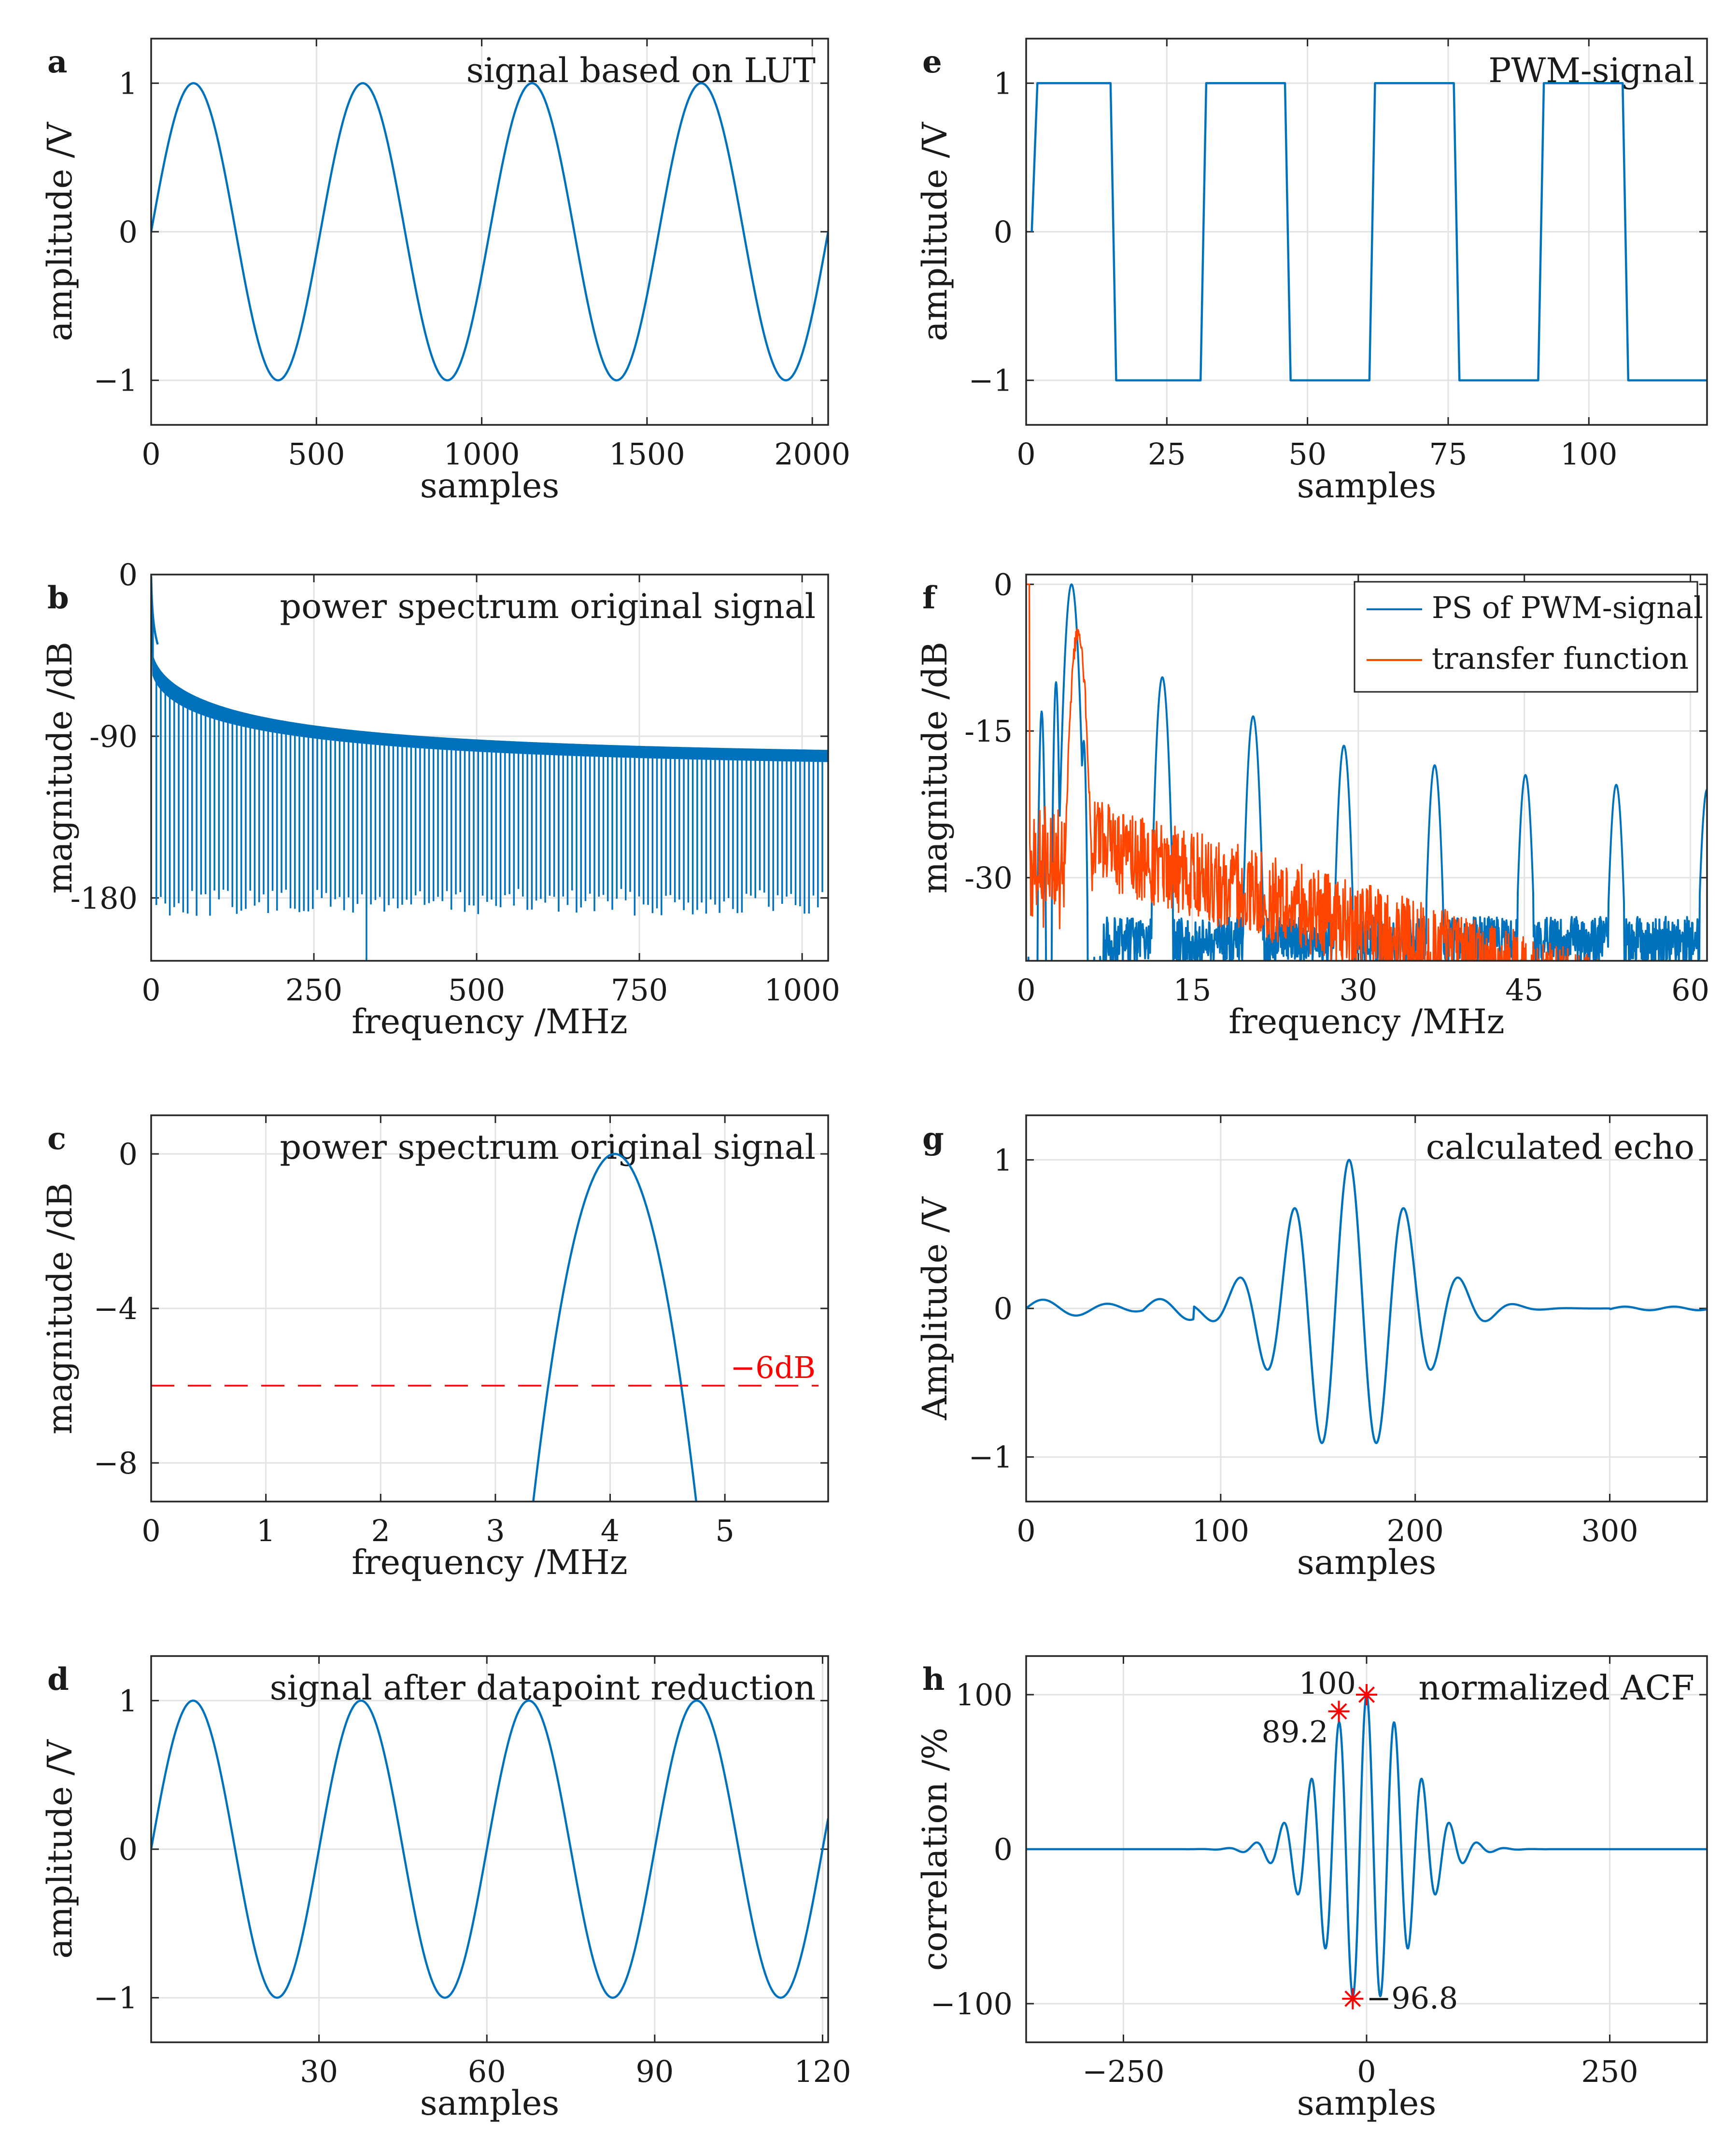  I want to click on panel-title: signal based on LUT, so click(641, 70).